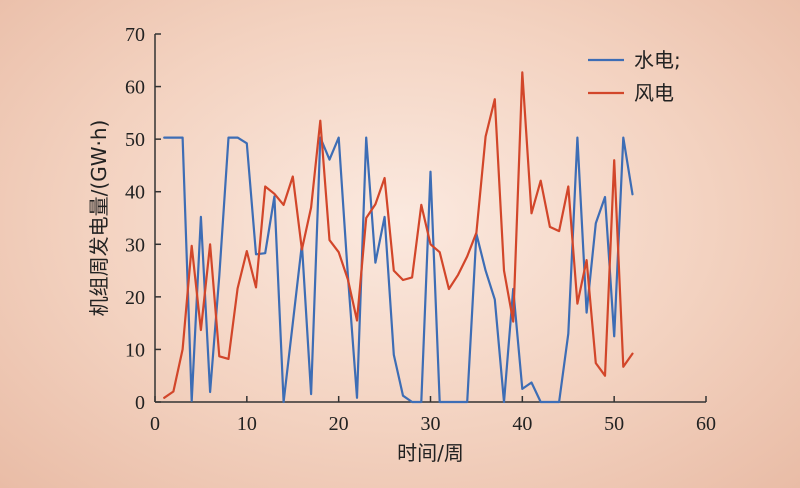  I want to click on legend-label-2: 风电, so click(654, 93).